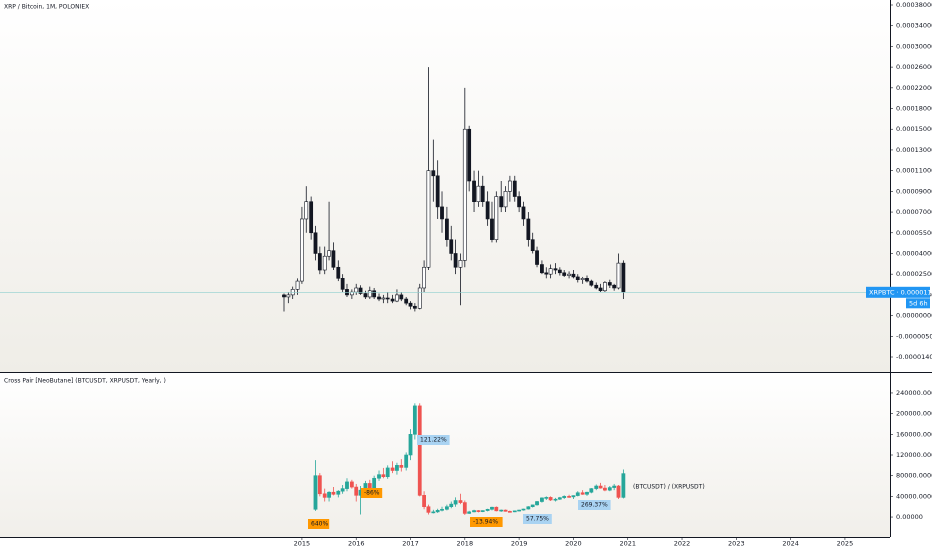 The image size is (932, 550). What do you see at coordinates (914, 455) in the screenshot?
I see `y-tick-label: 120000.00000` at bounding box center [914, 455].